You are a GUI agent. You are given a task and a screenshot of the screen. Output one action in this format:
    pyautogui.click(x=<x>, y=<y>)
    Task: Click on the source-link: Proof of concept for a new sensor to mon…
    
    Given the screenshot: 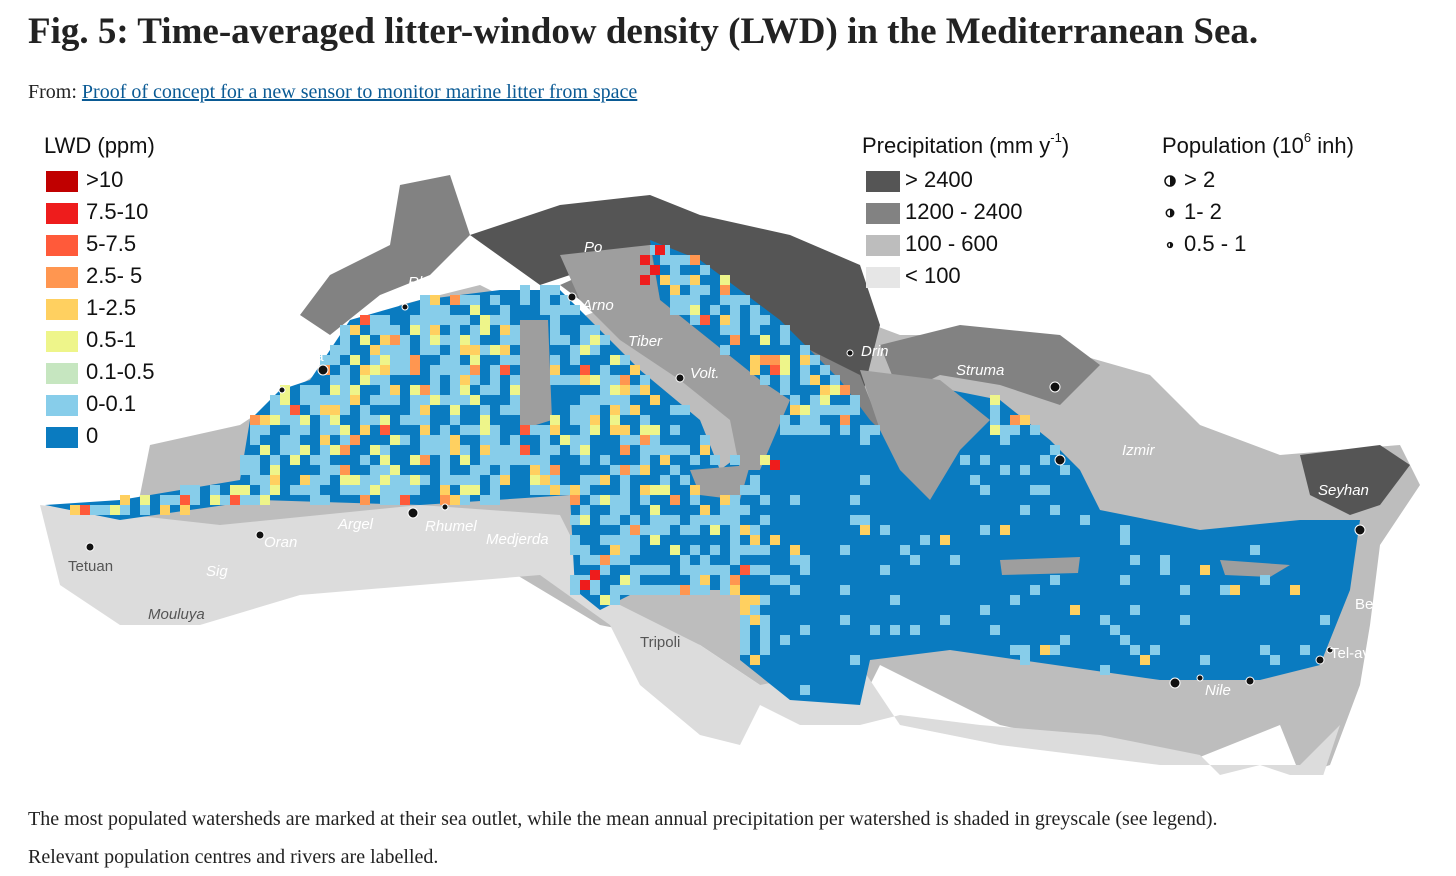 What is the action you would take?
    pyautogui.click(x=359, y=92)
    